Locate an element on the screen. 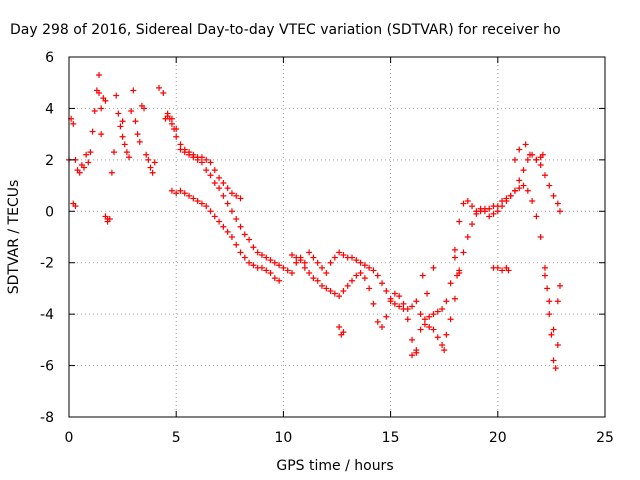 Image resolution: width=640 pixels, height=480 pixels. y-tick-label: 2 is located at coordinates (49, 161).